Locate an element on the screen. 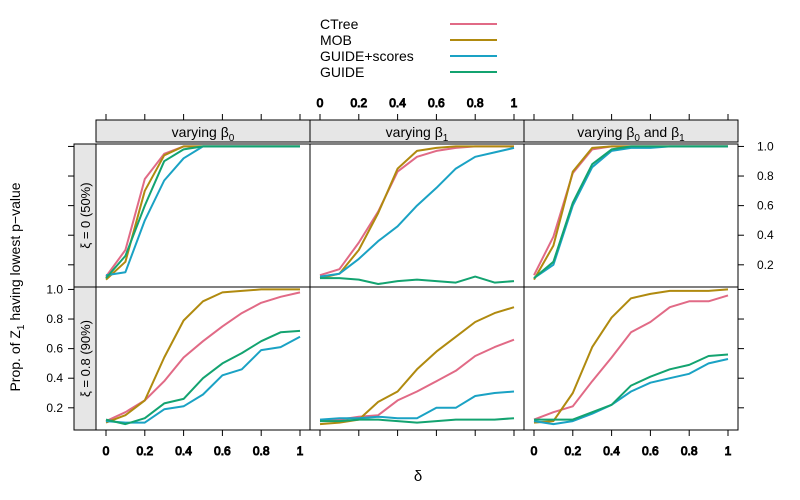  row-strip-label: ξ = 0 (50%) is located at coordinates (85, 215).